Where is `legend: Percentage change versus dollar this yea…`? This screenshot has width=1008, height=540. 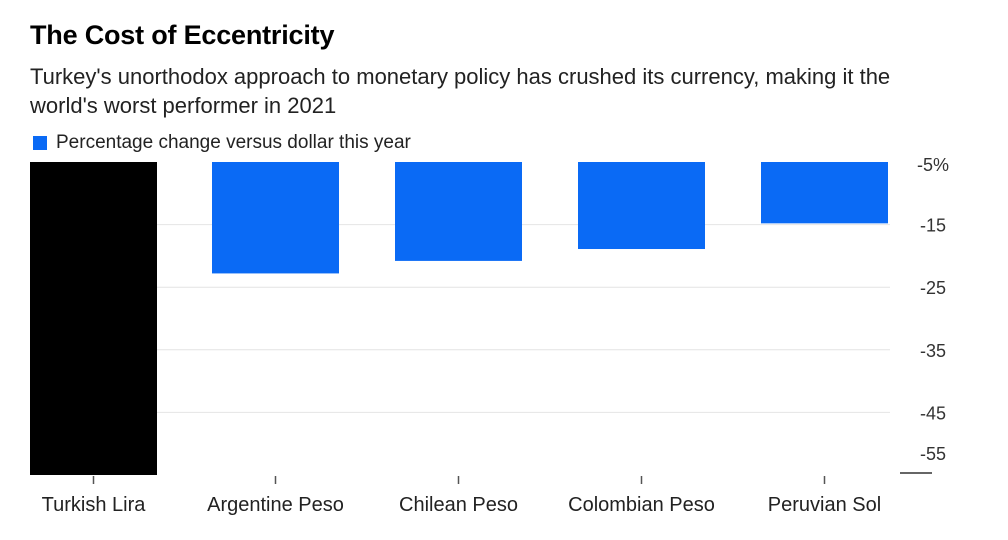 legend: Percentage change versus dollar this yea… is located at coordinates (222, 143).